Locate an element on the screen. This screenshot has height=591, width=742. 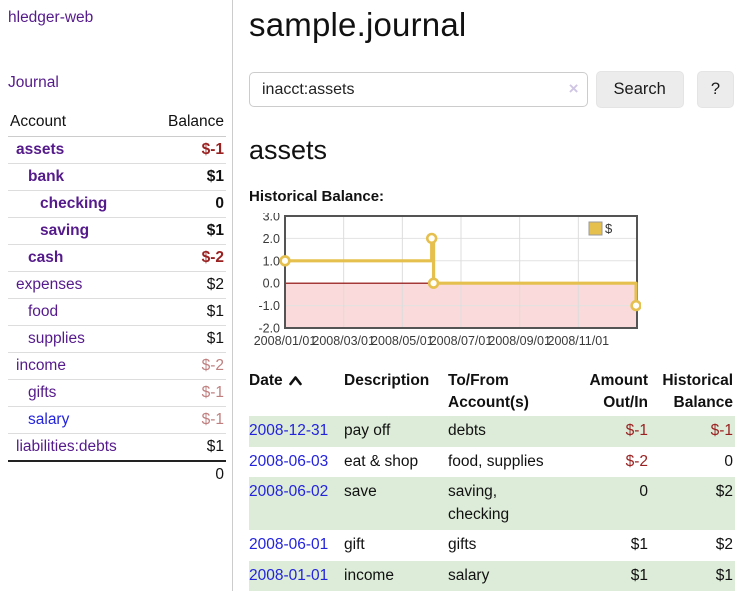
account-row: checking 0 is located at coordinates (117, 204).